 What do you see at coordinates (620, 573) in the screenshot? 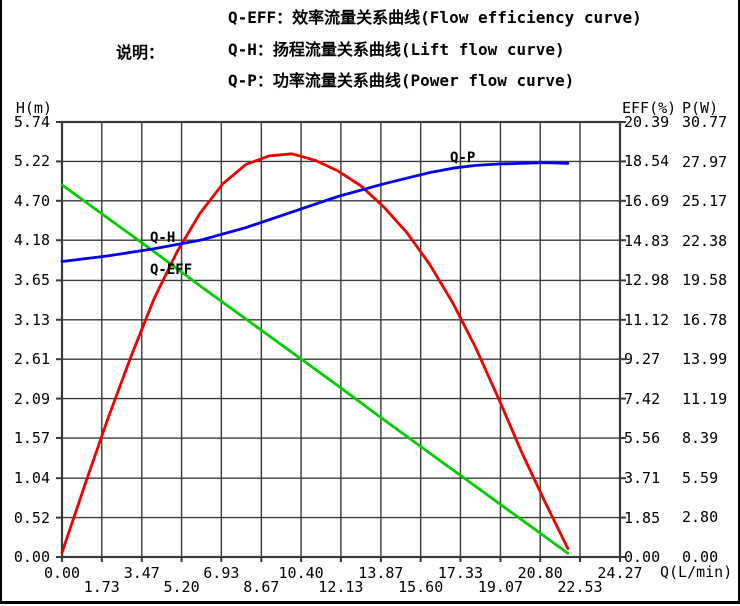
I see `q-axis-tick: 24.27` at bounding box center [620, 573].